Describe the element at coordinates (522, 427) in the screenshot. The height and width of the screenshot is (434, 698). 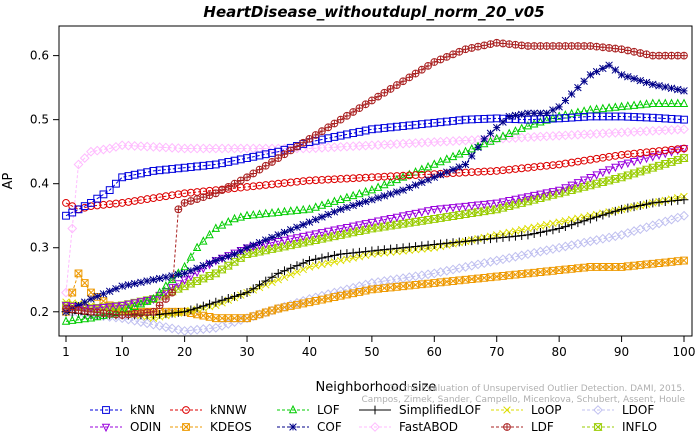
I see `legend-item-ldf: LDF` at that location.